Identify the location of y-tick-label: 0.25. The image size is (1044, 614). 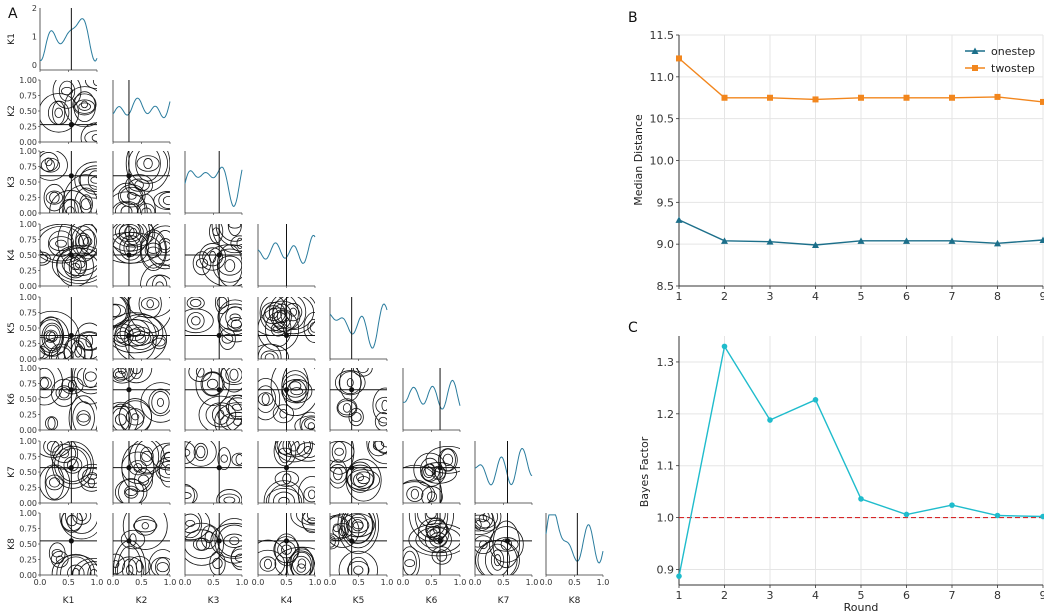
(28, 560).